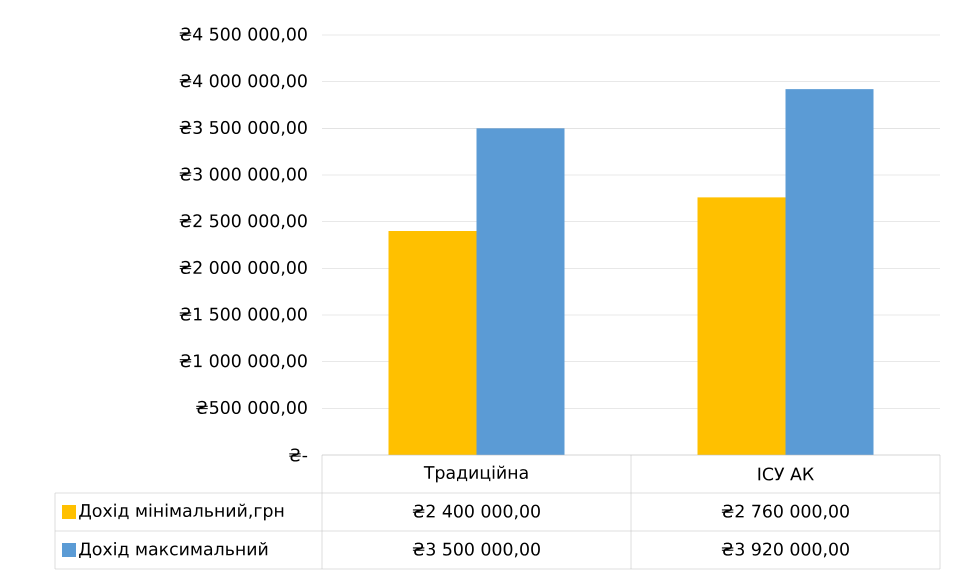  What do you see at coordinates (243, 362) in the screenshot?
I see `y-tick-label: ₴1 000 000,00` at bounding box center [243, 362].